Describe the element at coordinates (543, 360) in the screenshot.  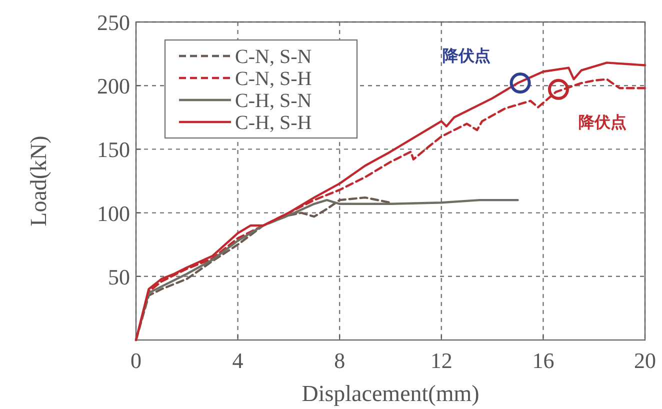
I see `x-tick-label: 16` at that location.